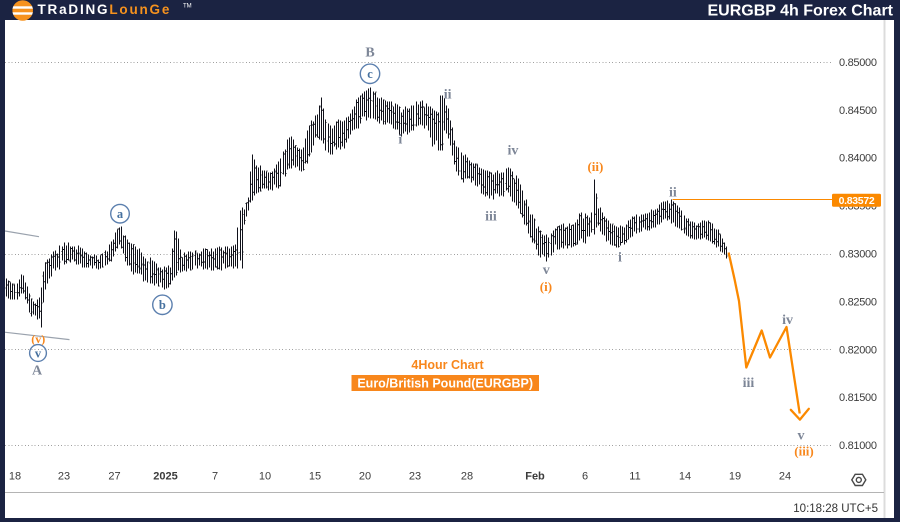 Image resolution: width=900 pixels, height=527 pixels. What do you see at coordinates (800, 10) in the screenshot?
I see `svg-text: EURGBP 4h Forex Chart` at bounding box center [800, 10].